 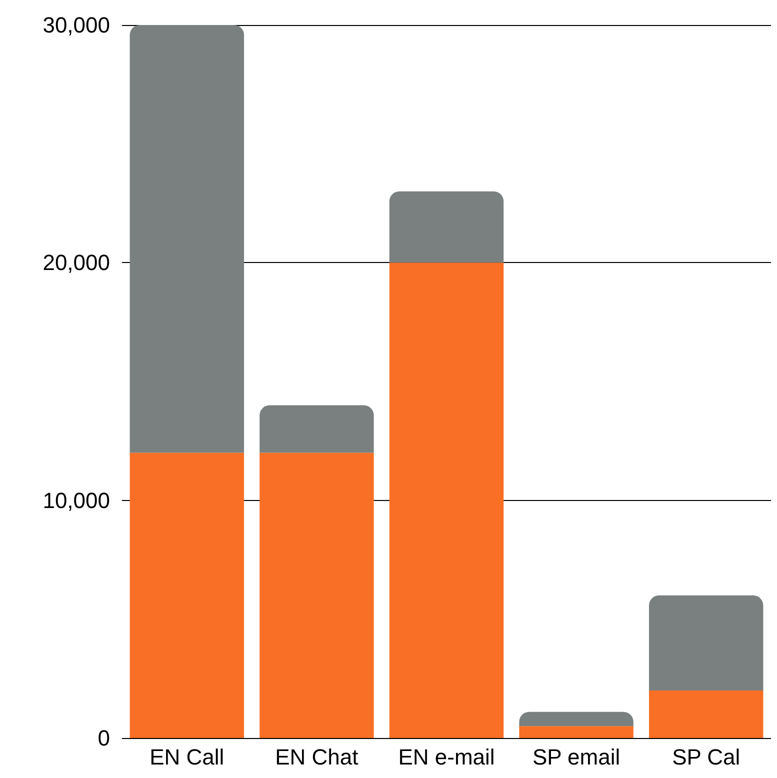 I want to click on x-tick-label: SP email, so click(x=576, y=757).